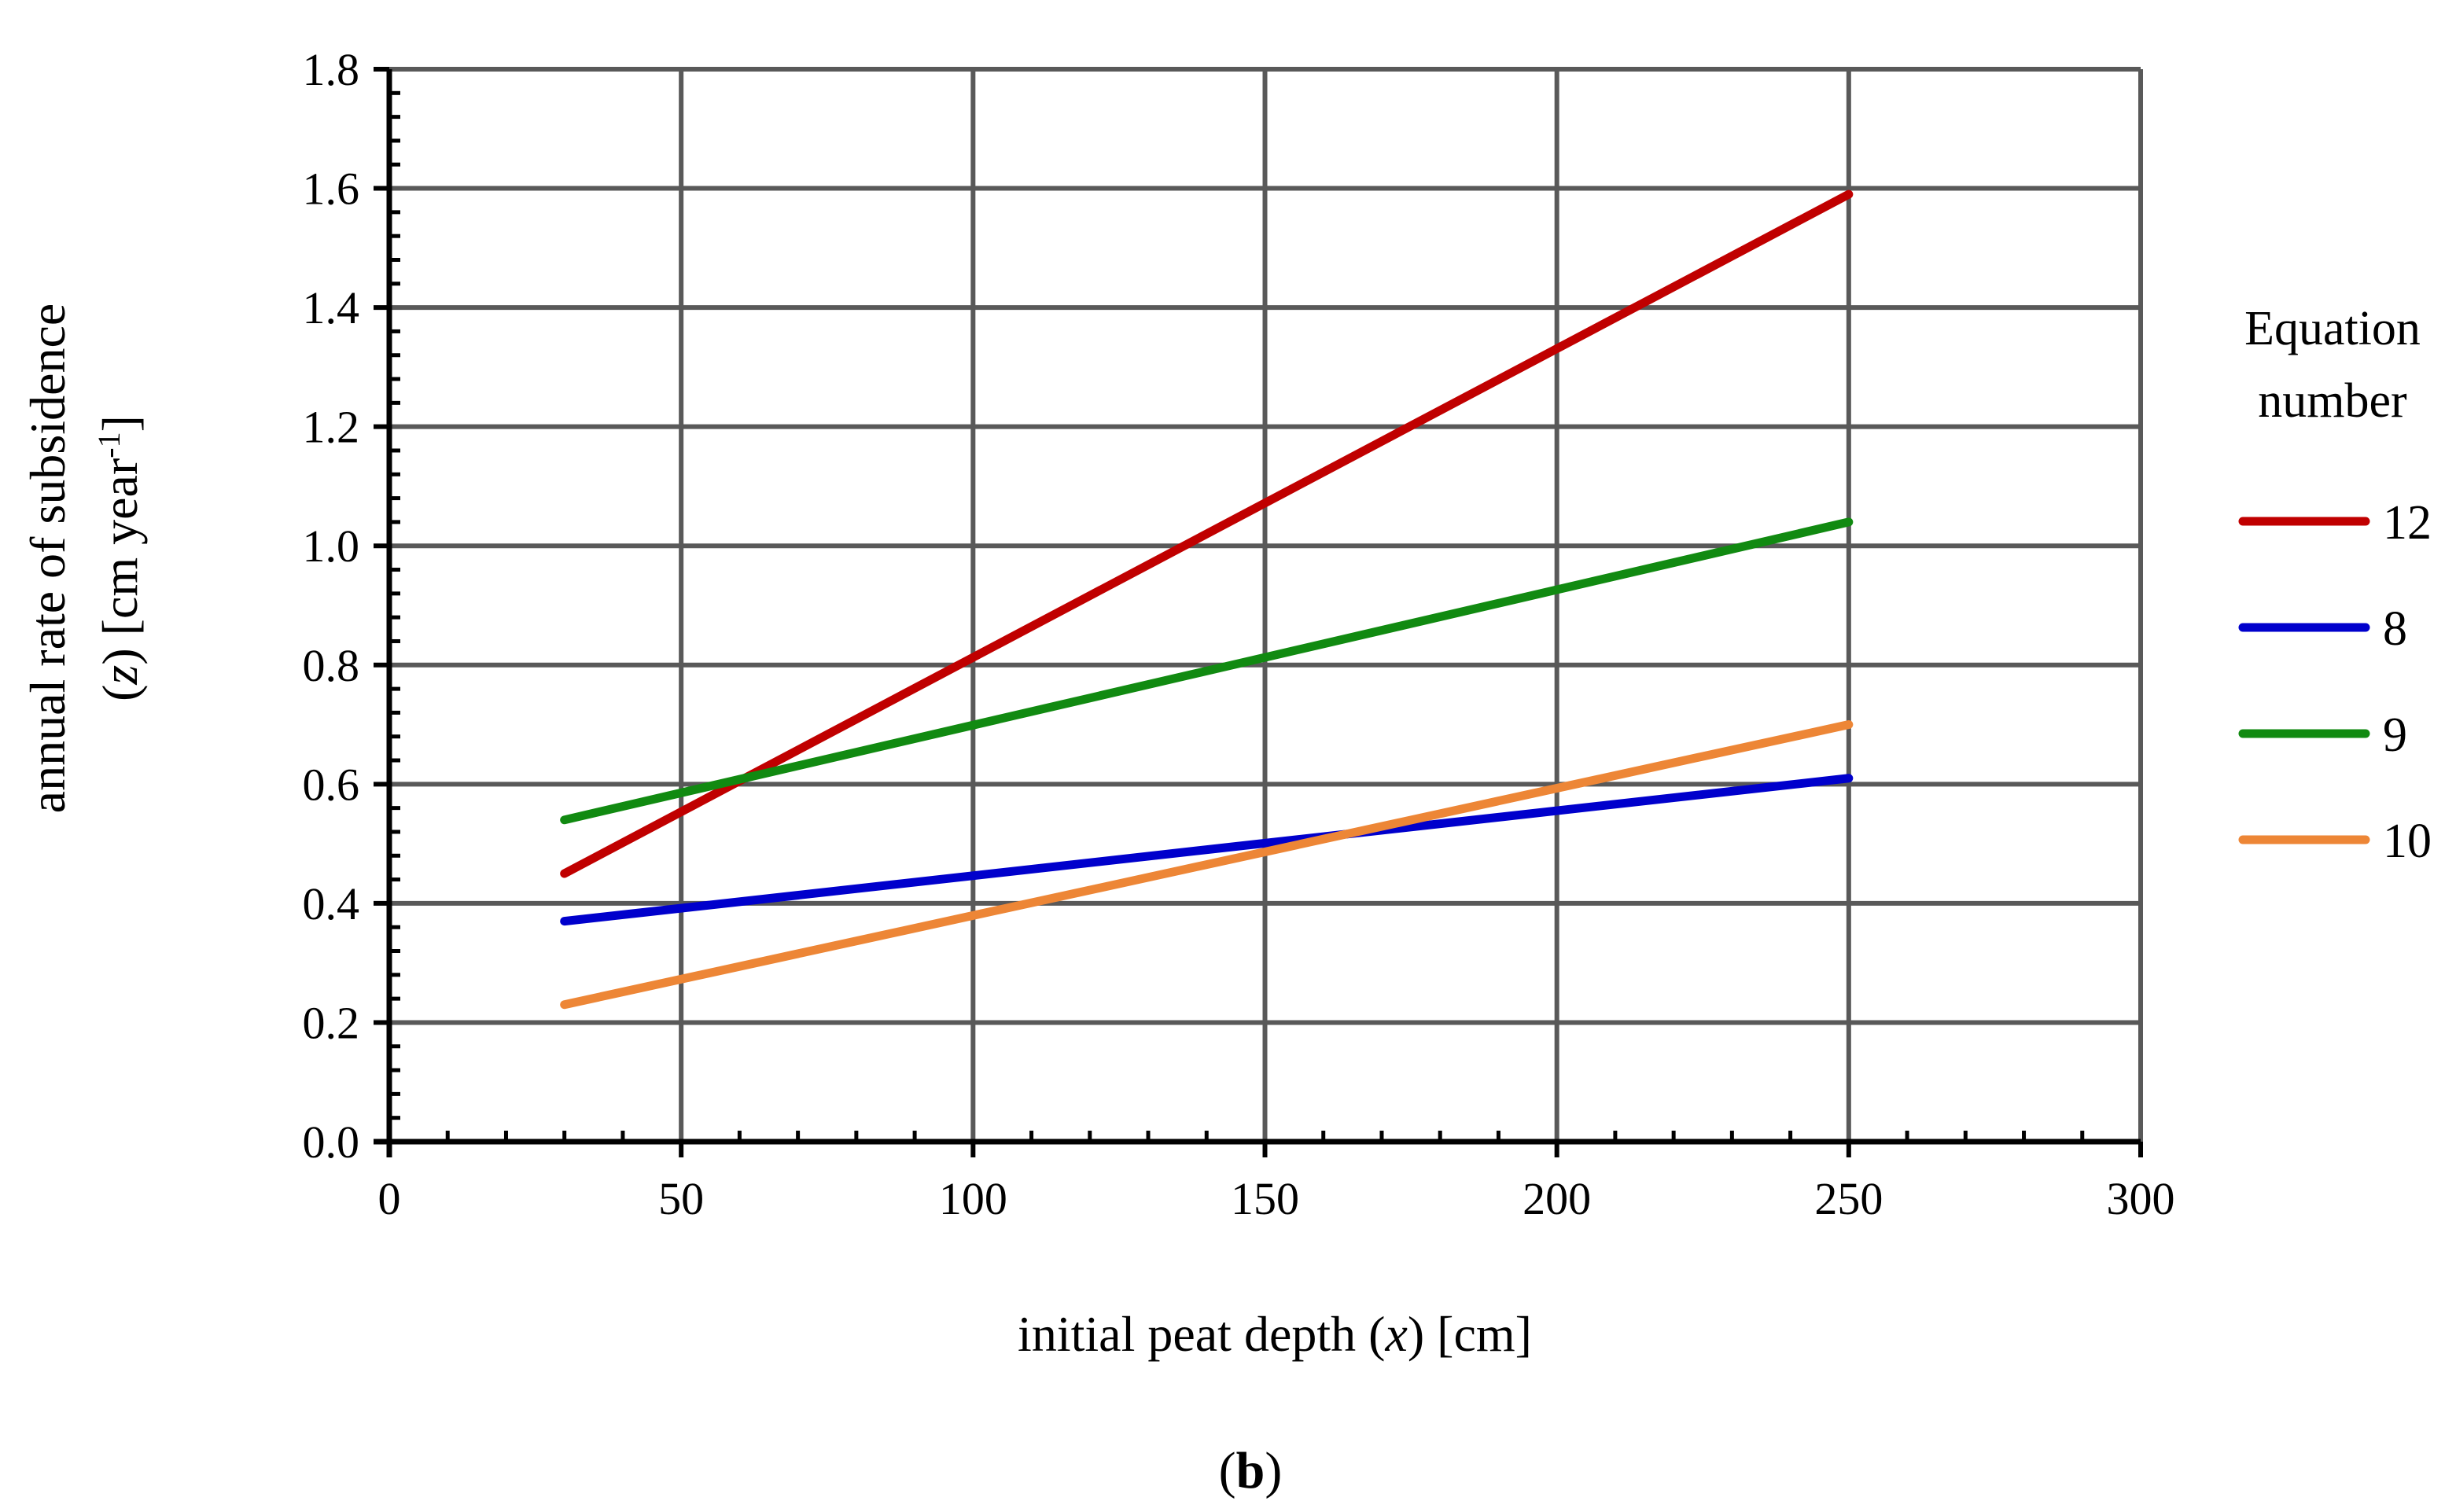 The width and height of the screenshot is (2456, 1512). Describe the element at coordinates (331, 307) in the screenshot. I see `y-tick-label: 1.4` at that location.